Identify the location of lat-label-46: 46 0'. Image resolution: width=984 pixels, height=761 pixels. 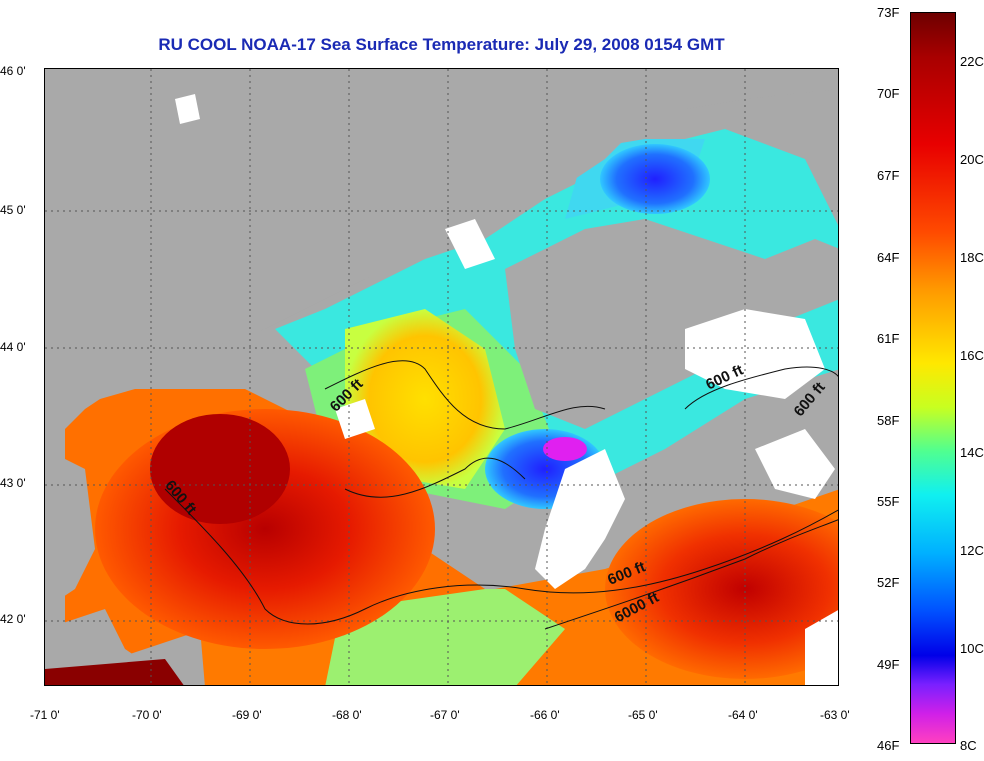
(13, 71).